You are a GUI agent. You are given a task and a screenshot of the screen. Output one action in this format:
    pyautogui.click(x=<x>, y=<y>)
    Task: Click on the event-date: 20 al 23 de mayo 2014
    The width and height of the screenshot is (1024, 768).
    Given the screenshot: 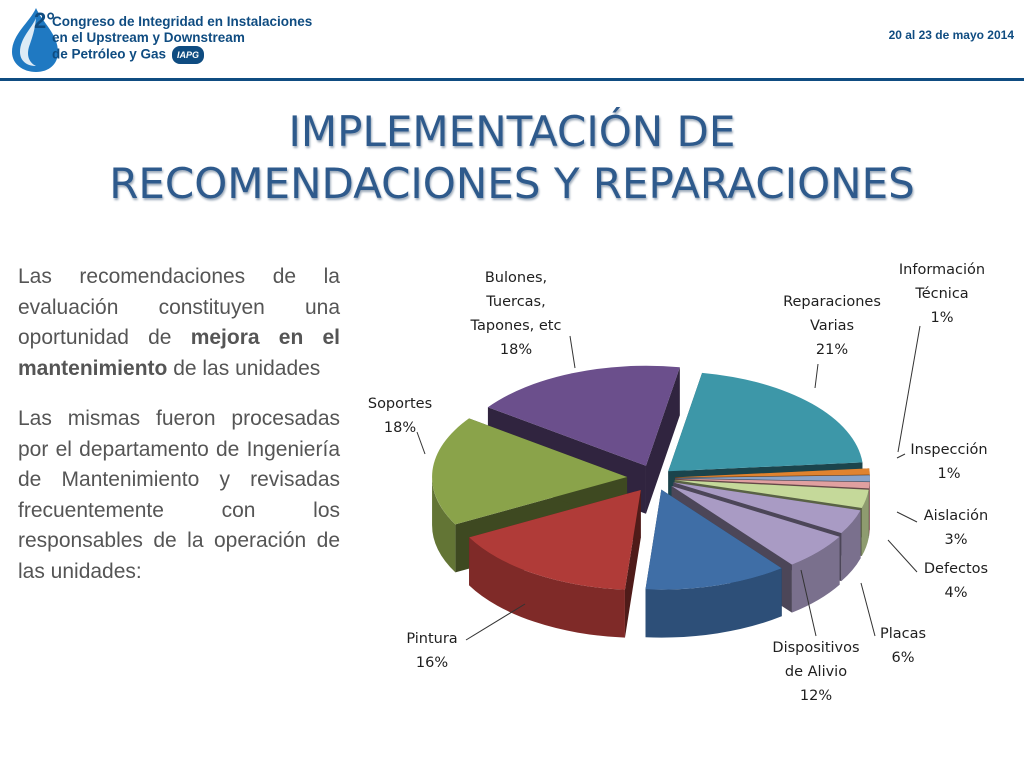 What is the action you would take?
    pyautogui.click(x=951, y=35)
    